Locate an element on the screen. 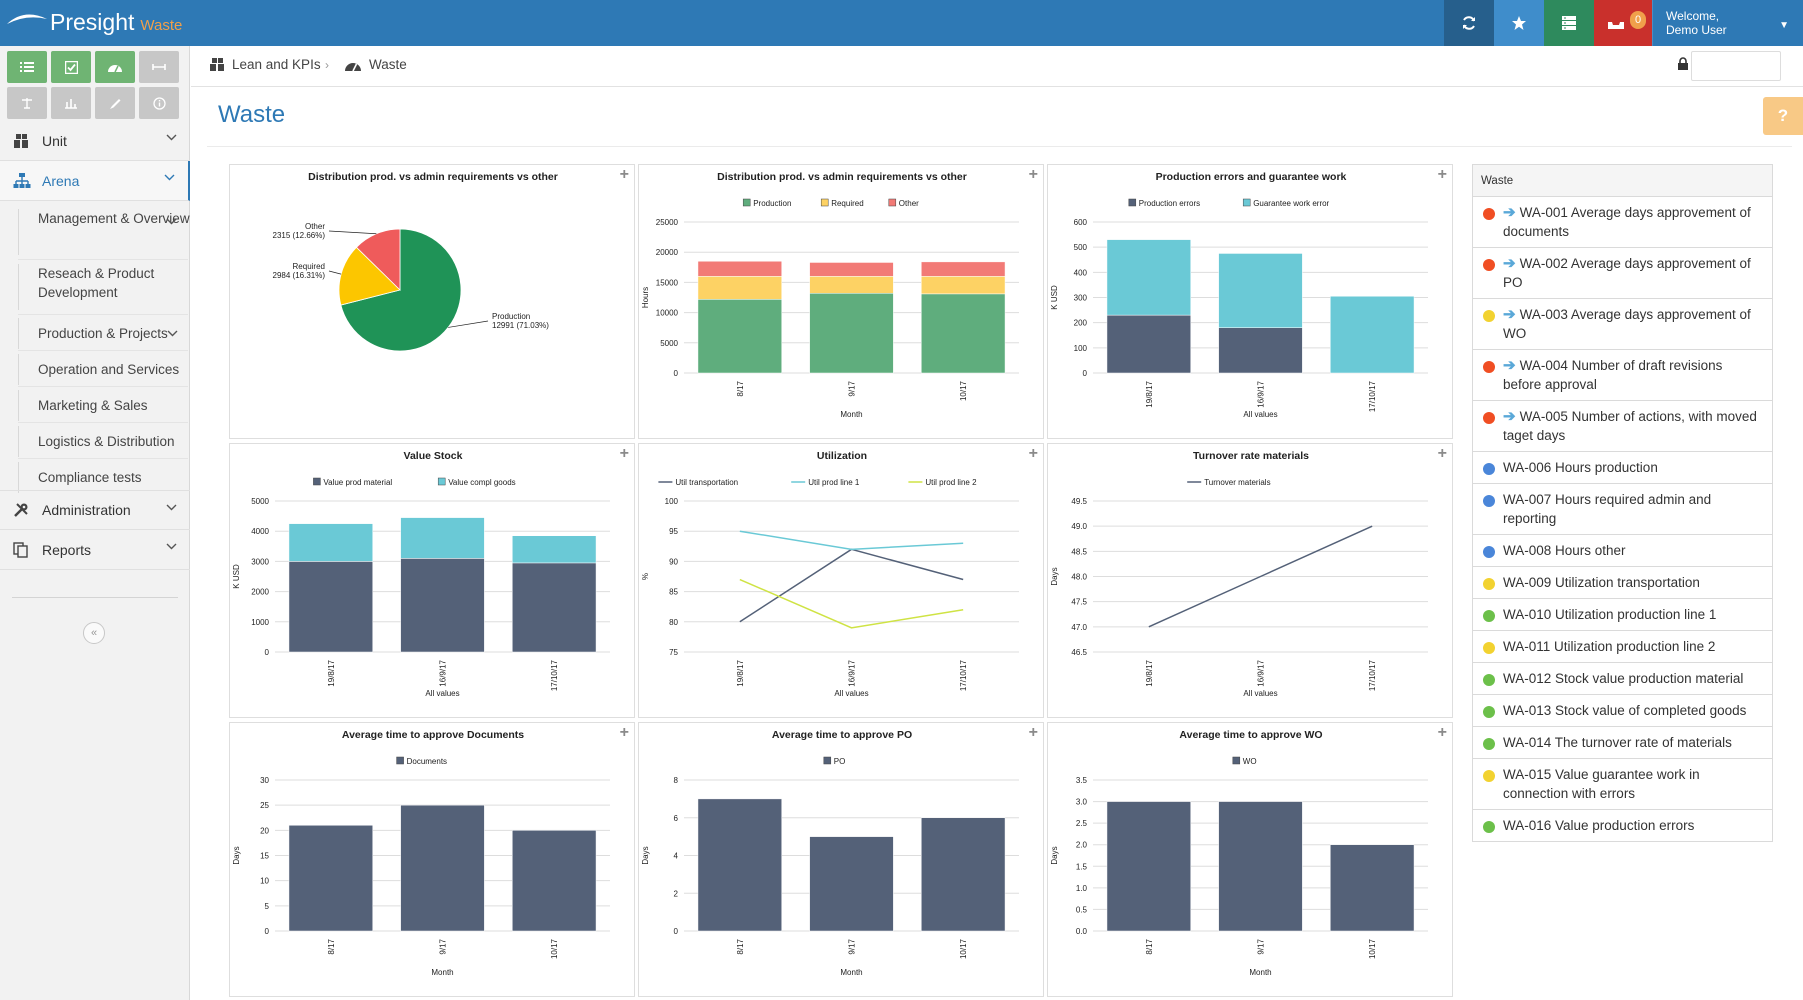 Image resolution: width=1803 pixels, height=1000 pixels. sidebar-subitem-logistics: Logistics & Distribution is located at coordinates (104, 441).